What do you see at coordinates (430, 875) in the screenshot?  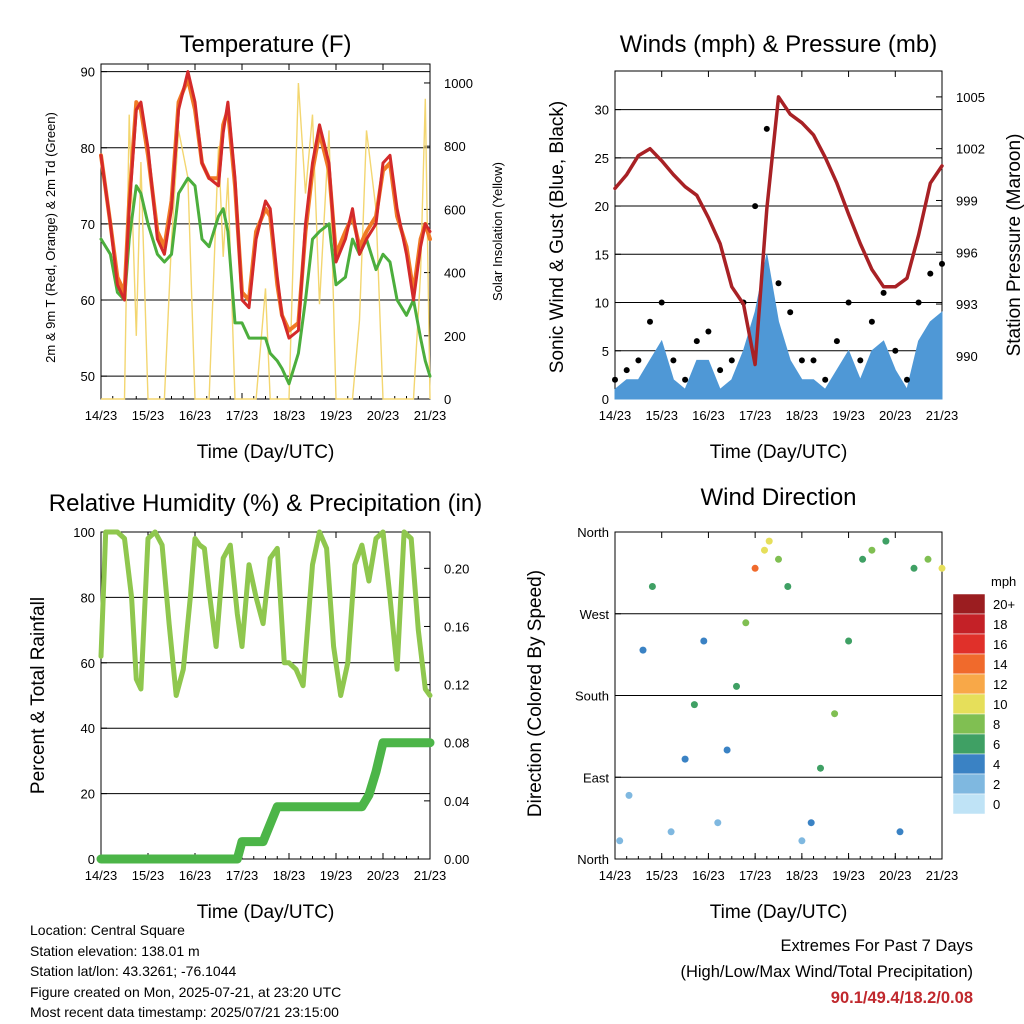 I see `humidity-xtick-label: 21/23` at bounding box center [430, 875].